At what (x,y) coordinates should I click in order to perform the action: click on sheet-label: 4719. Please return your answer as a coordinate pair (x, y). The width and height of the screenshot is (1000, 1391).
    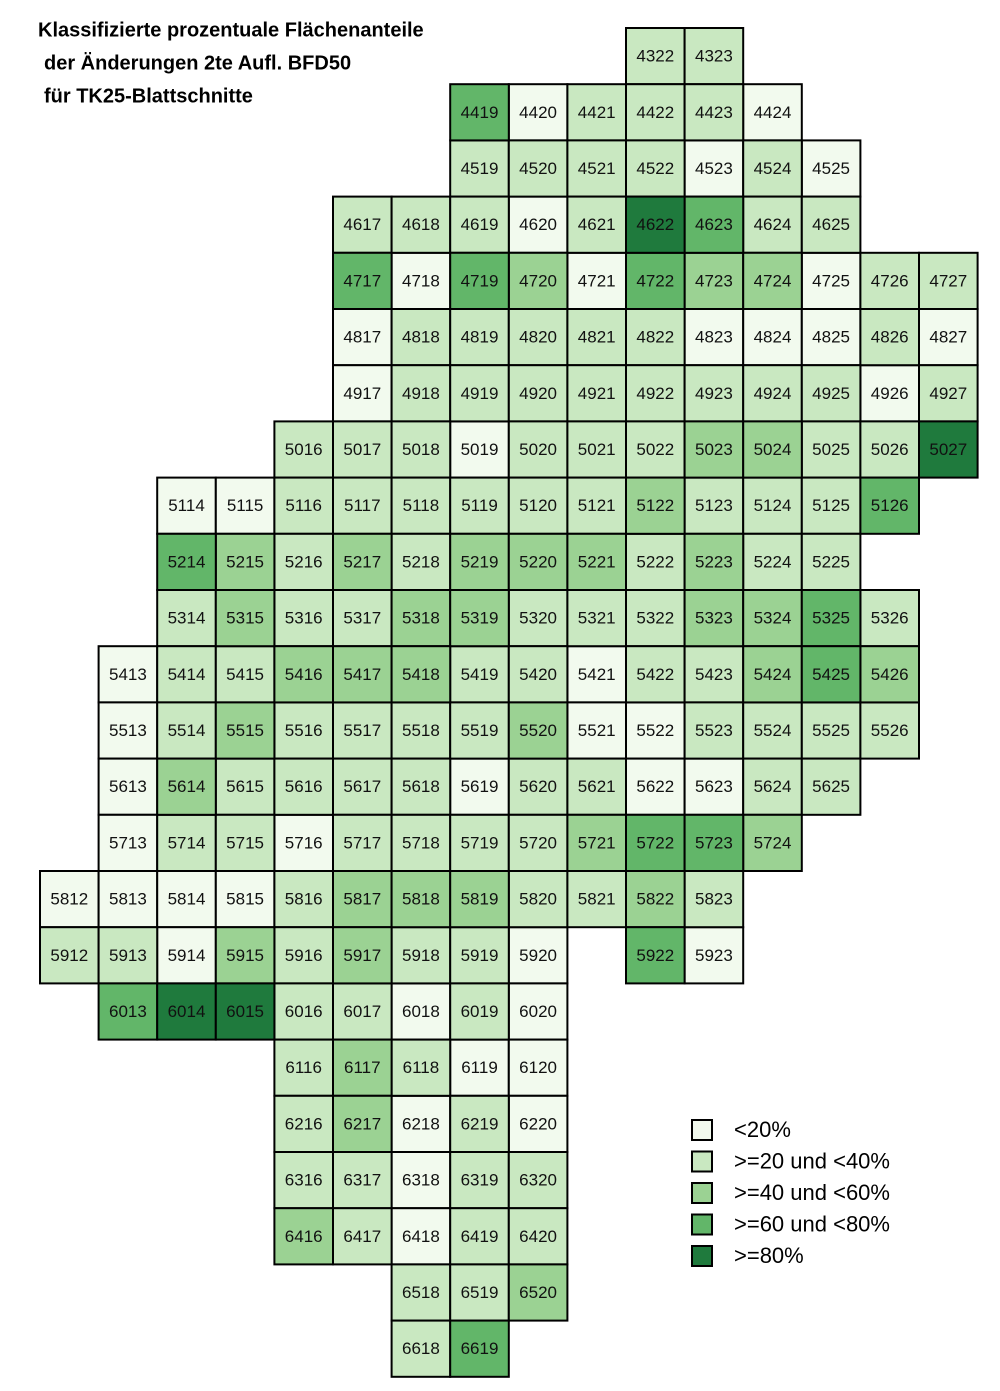
    Looking at the image, I should click on (480, 280).